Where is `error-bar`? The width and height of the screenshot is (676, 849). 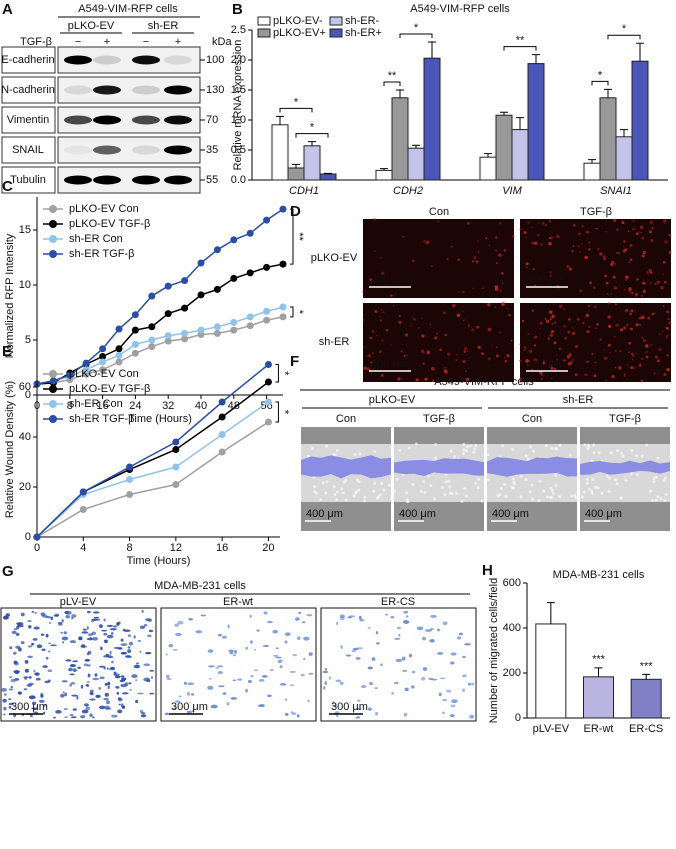
error-bar is located at coordinates (416, 146).